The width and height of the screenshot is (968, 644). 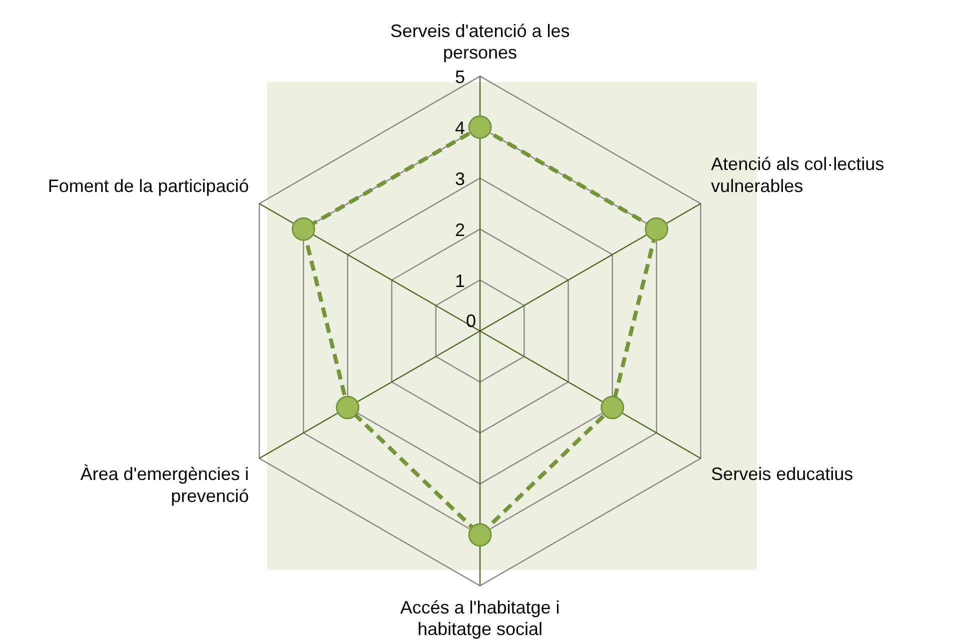 I want to click on y-tick-label: 5, so click(x=460, y=77).